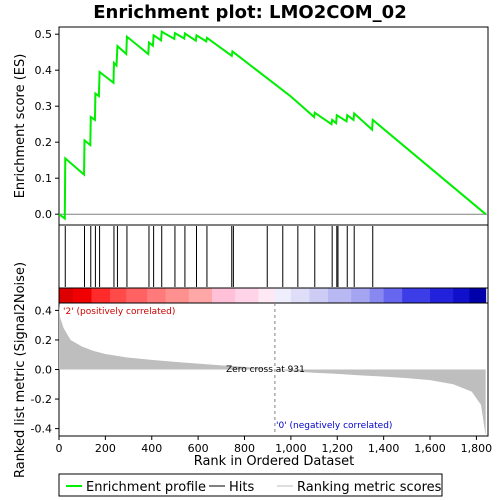 This screenshot has height=500, width=500. I want to click on ranking-color-bar, so click(273, 295).